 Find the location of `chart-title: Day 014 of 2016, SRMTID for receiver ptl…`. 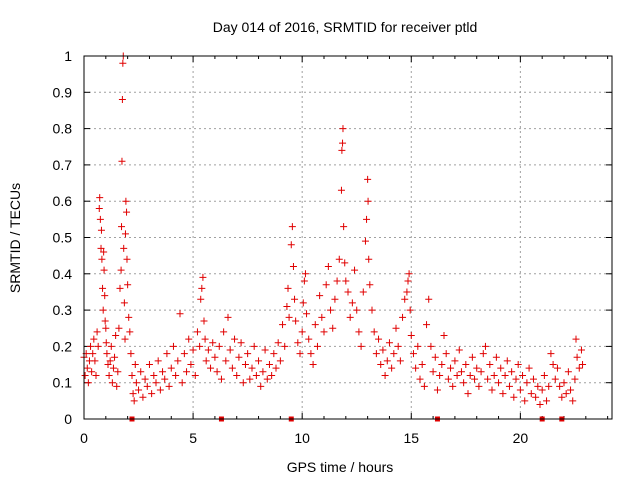

chart-title: Day 014 of 2016, SRMTID for receiver ptl… is located at coordinates (345, 27).